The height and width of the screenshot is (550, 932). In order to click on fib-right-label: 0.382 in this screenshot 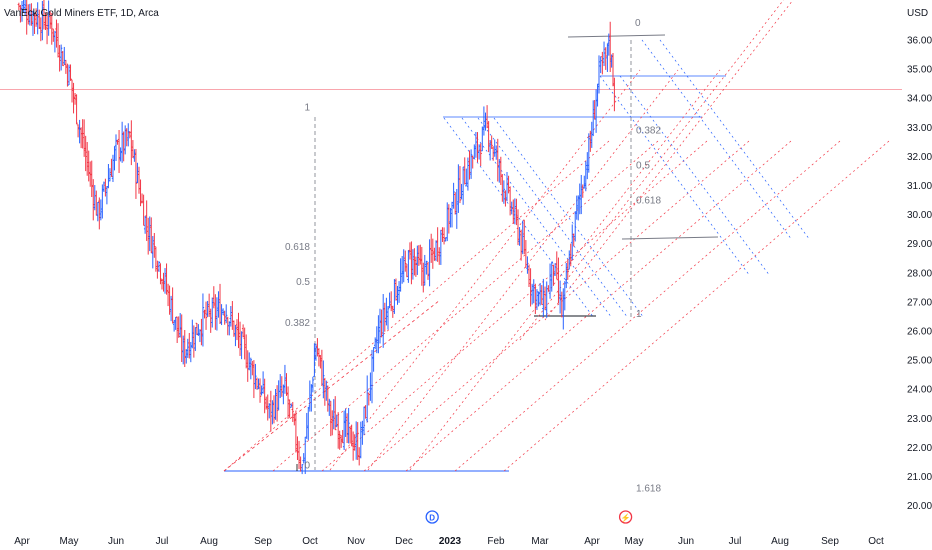, I will do `click(648, 131)`.